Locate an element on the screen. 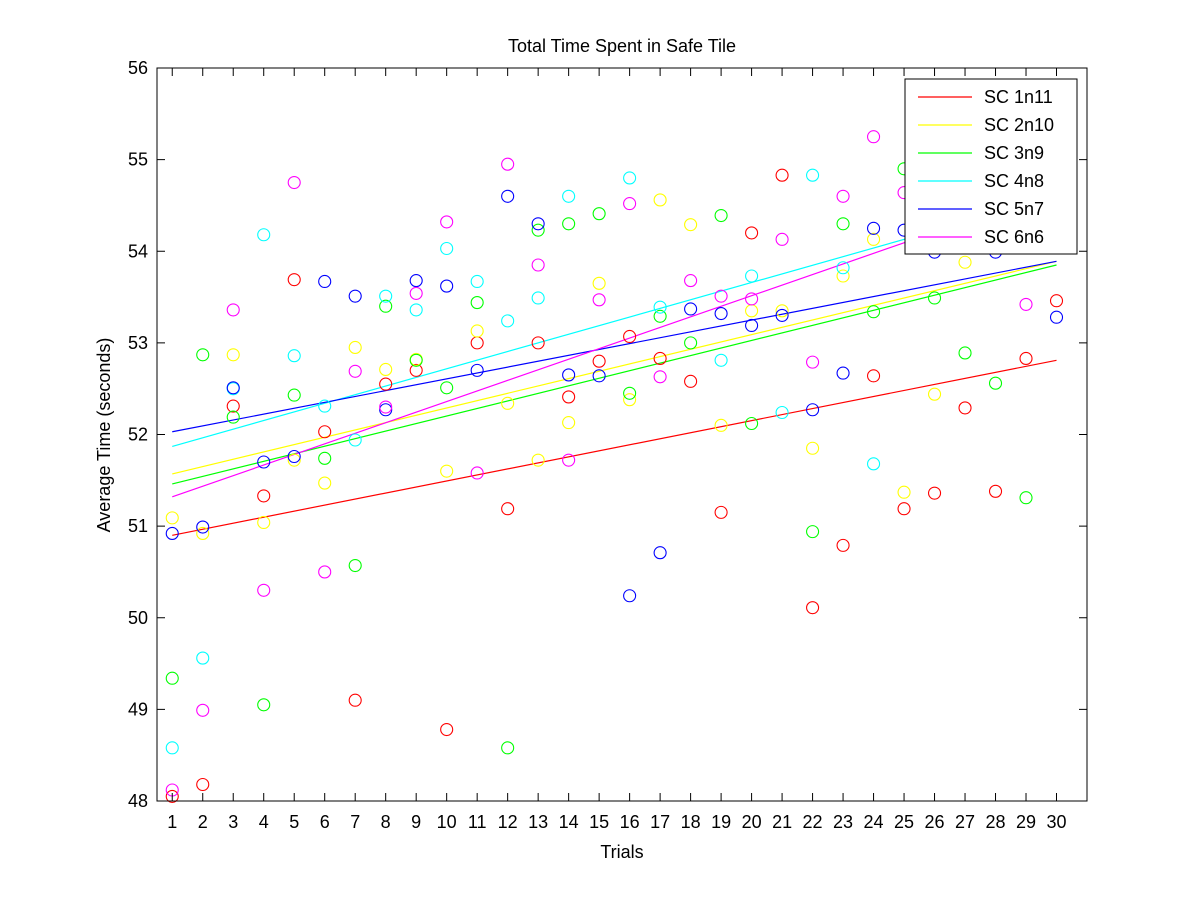 The width and height of the screenshot is (1201, 900). x-tick-label: 2 is located at coordinates (203, 822).